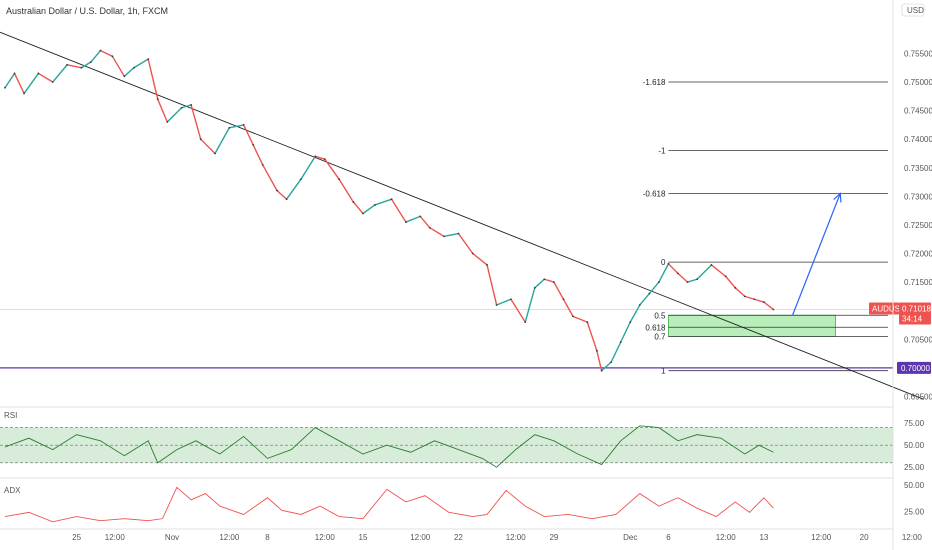  Describe the element at coordinates (462, 441) in the screenshot. I see `rsi-pane: RSI 75.00 50.00 25.00` at that location.